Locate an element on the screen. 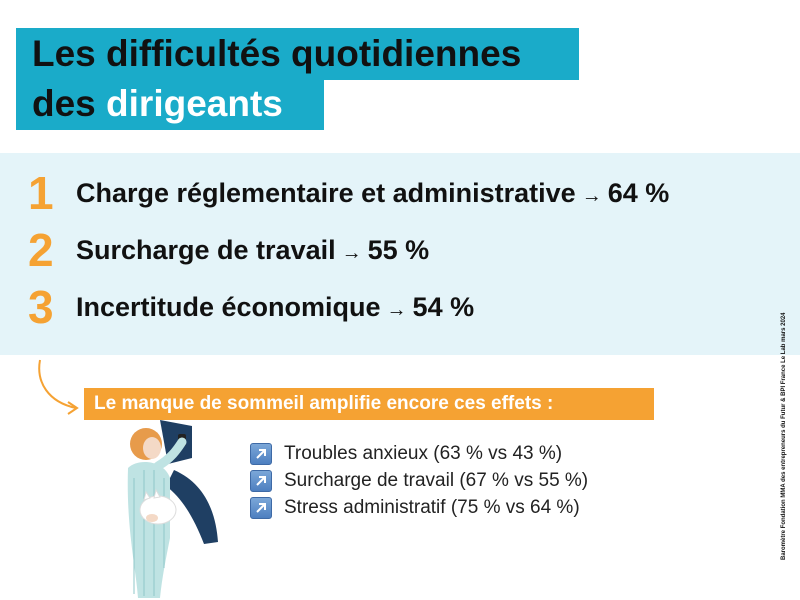 The height and width of the screenshot is (600, 800). rank-value: 55 % is located at coordinates (398, 249).